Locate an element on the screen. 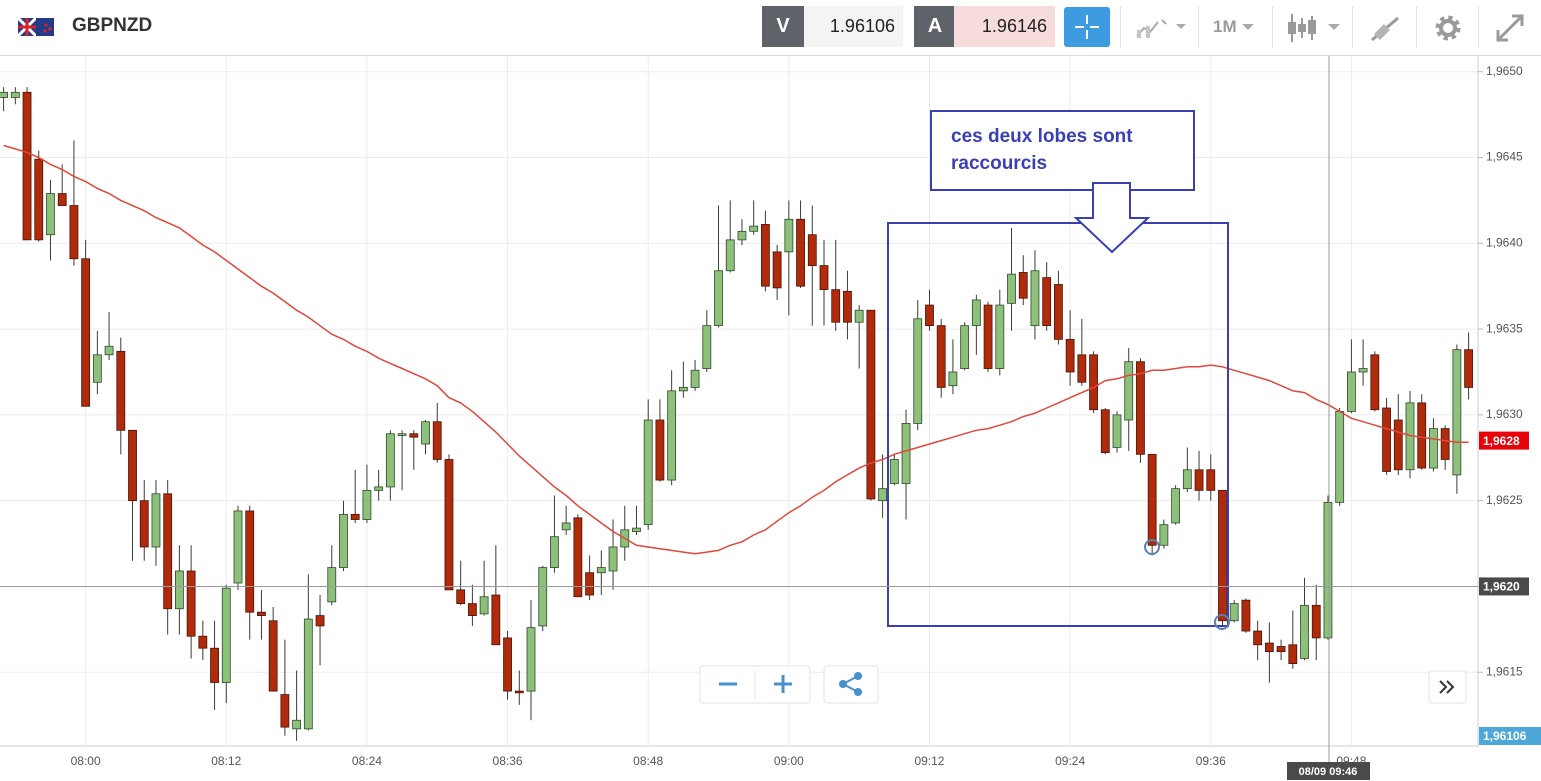 The width and height of the screenshot is (1541, 781). buy-price: 1.96146 is located at coordinates (1004, 26).